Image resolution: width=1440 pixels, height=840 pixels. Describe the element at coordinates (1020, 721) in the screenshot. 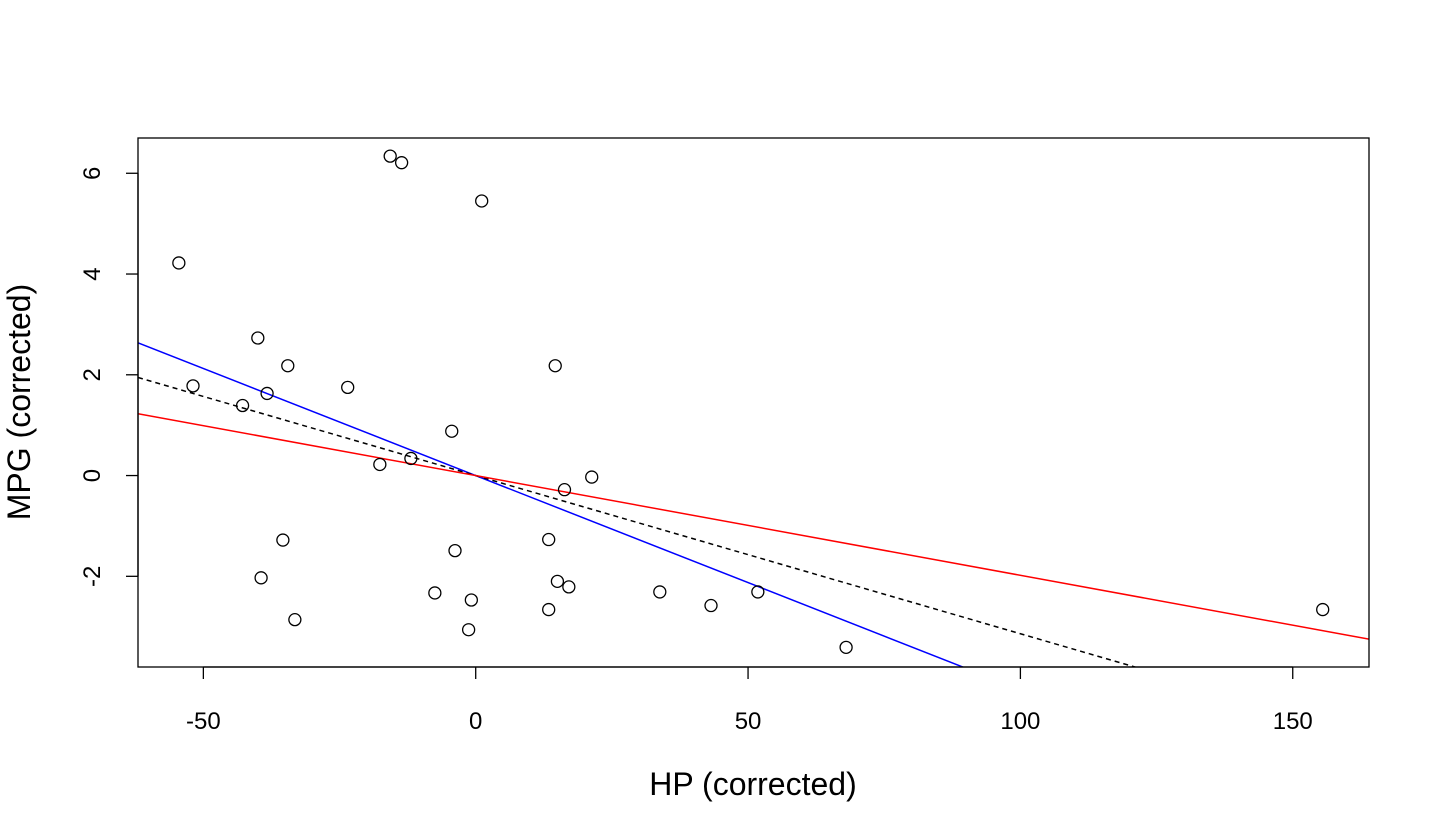

I see `x-tick-label: 100` at that location.